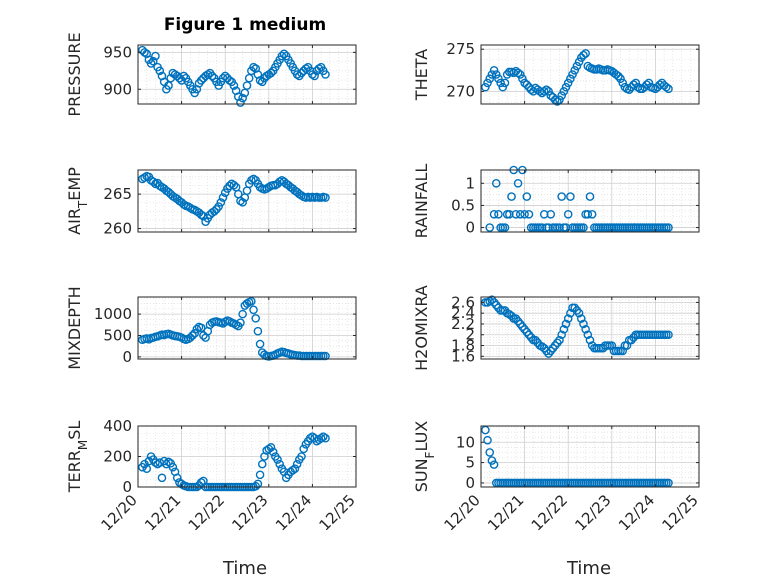  I want to click on y-tick-label: 200, so click(117, 457).